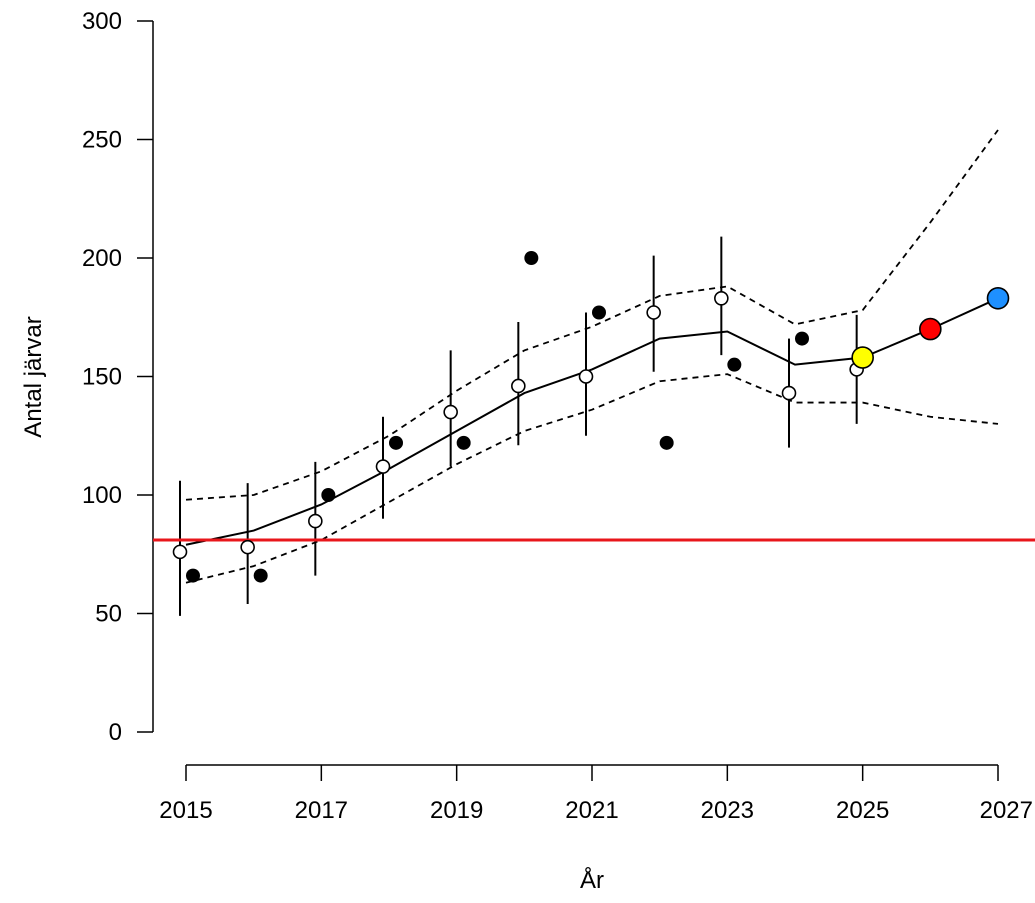  What do you see at coordinates (321, 810) in the screenshot?
I see `x-tick-label: 2017` at bounding box center [321, 810].